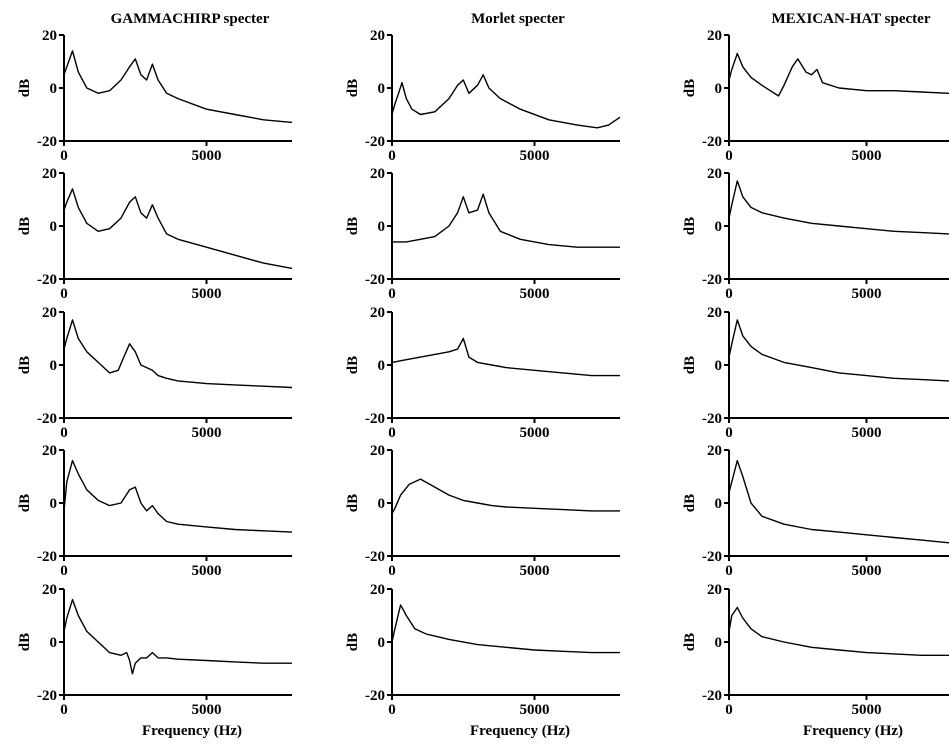 Image resolution: width=949 pixels, height=754 pixels. Describe the element at coordinates (190, 19) in the screenshot. I see `column-title-1: GAMMACHIRP specter` at that location.